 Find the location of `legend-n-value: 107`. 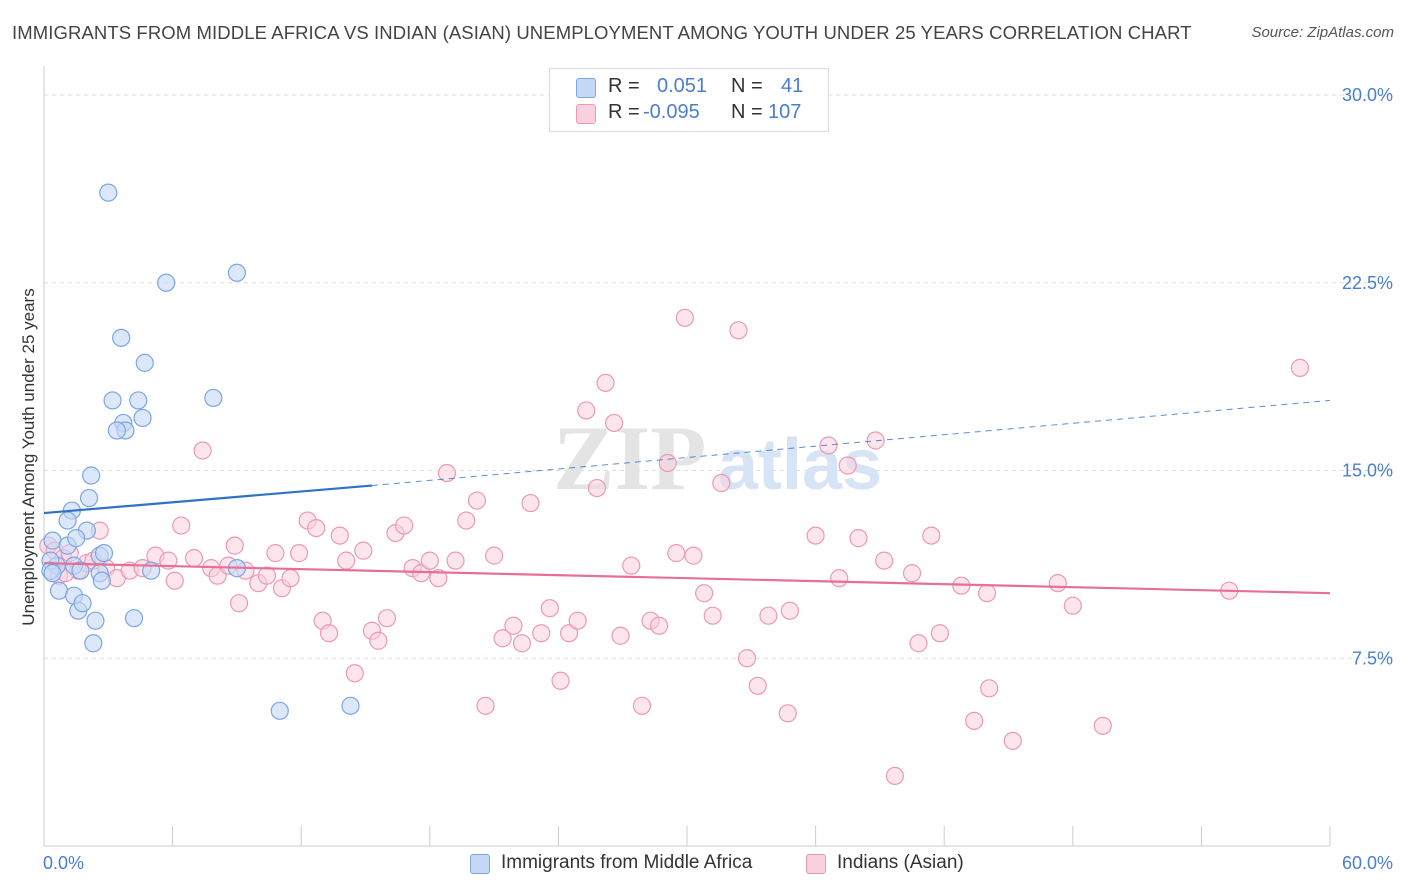

legend-n-value: 107 is located at coordinates (785, 112).